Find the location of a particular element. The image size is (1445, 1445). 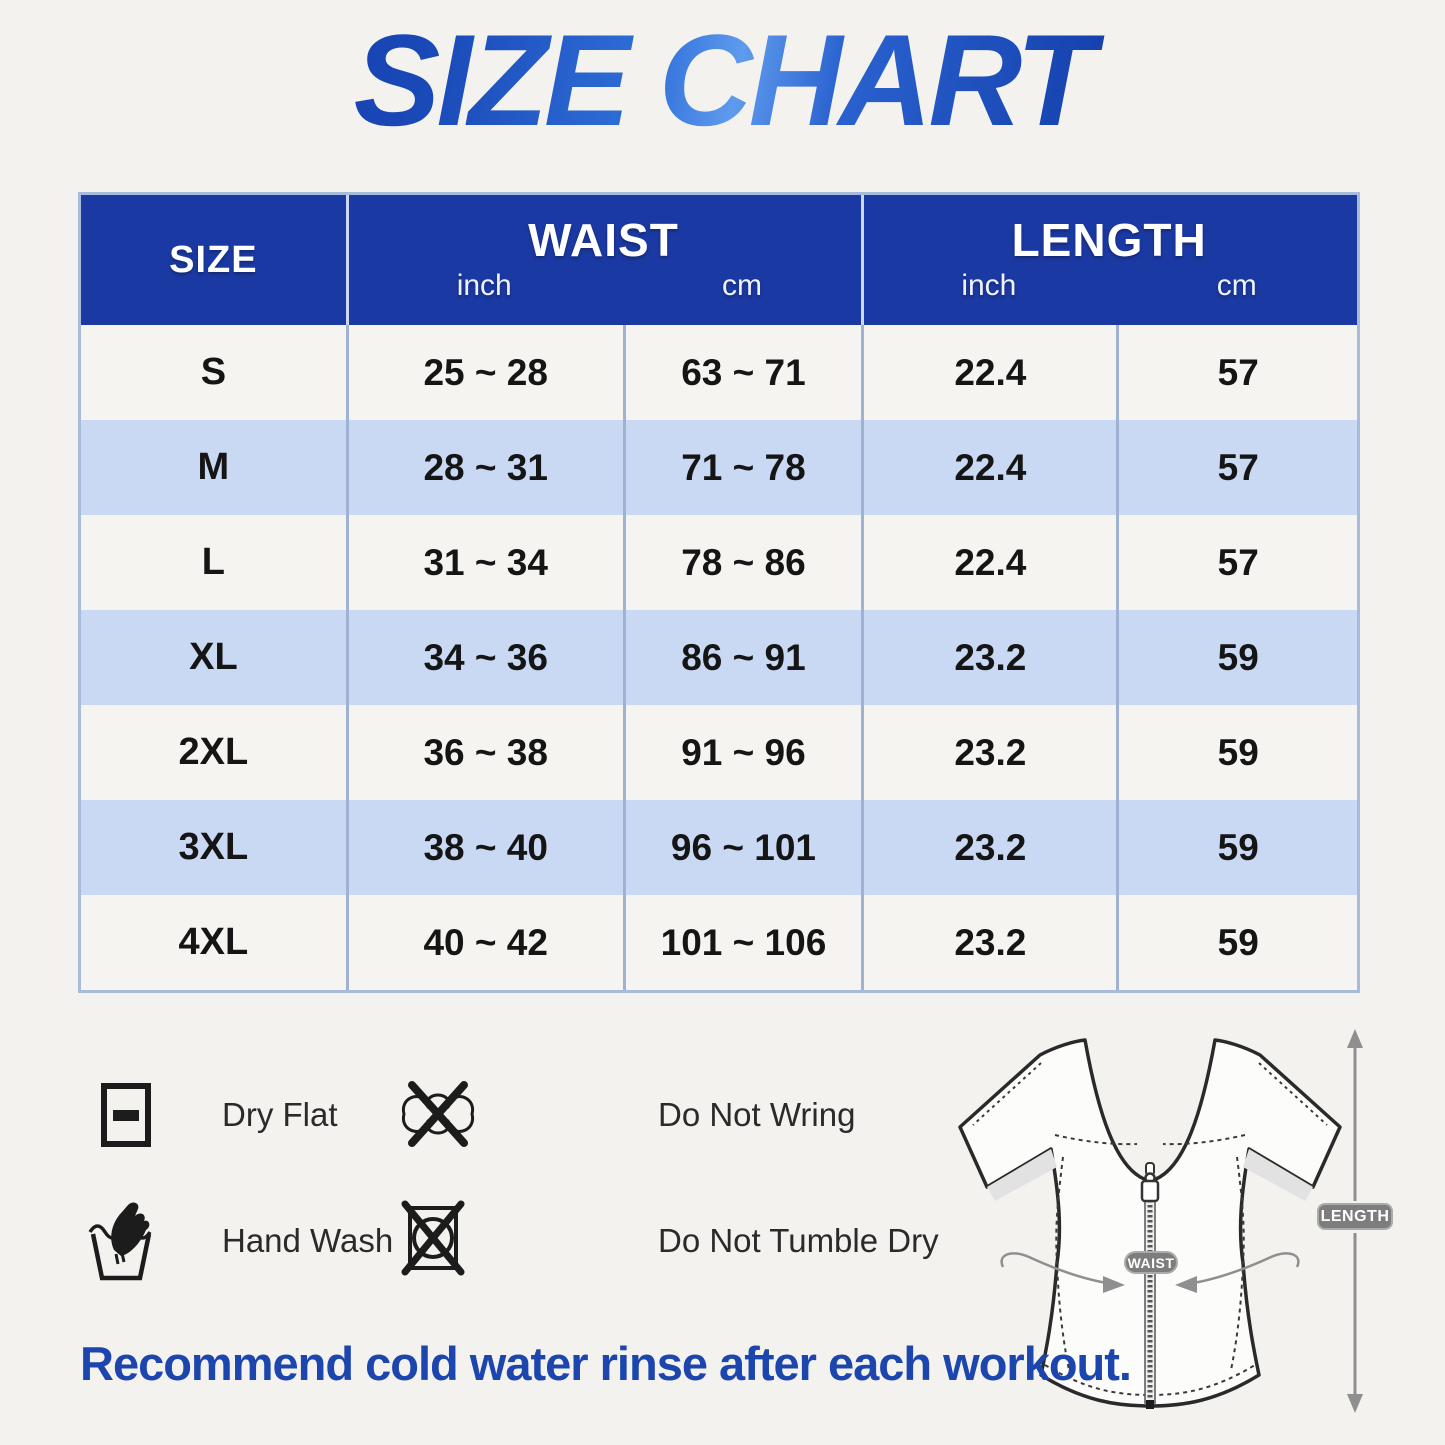

header-length-inch-unit: inch is located at coordinates (989, 285).